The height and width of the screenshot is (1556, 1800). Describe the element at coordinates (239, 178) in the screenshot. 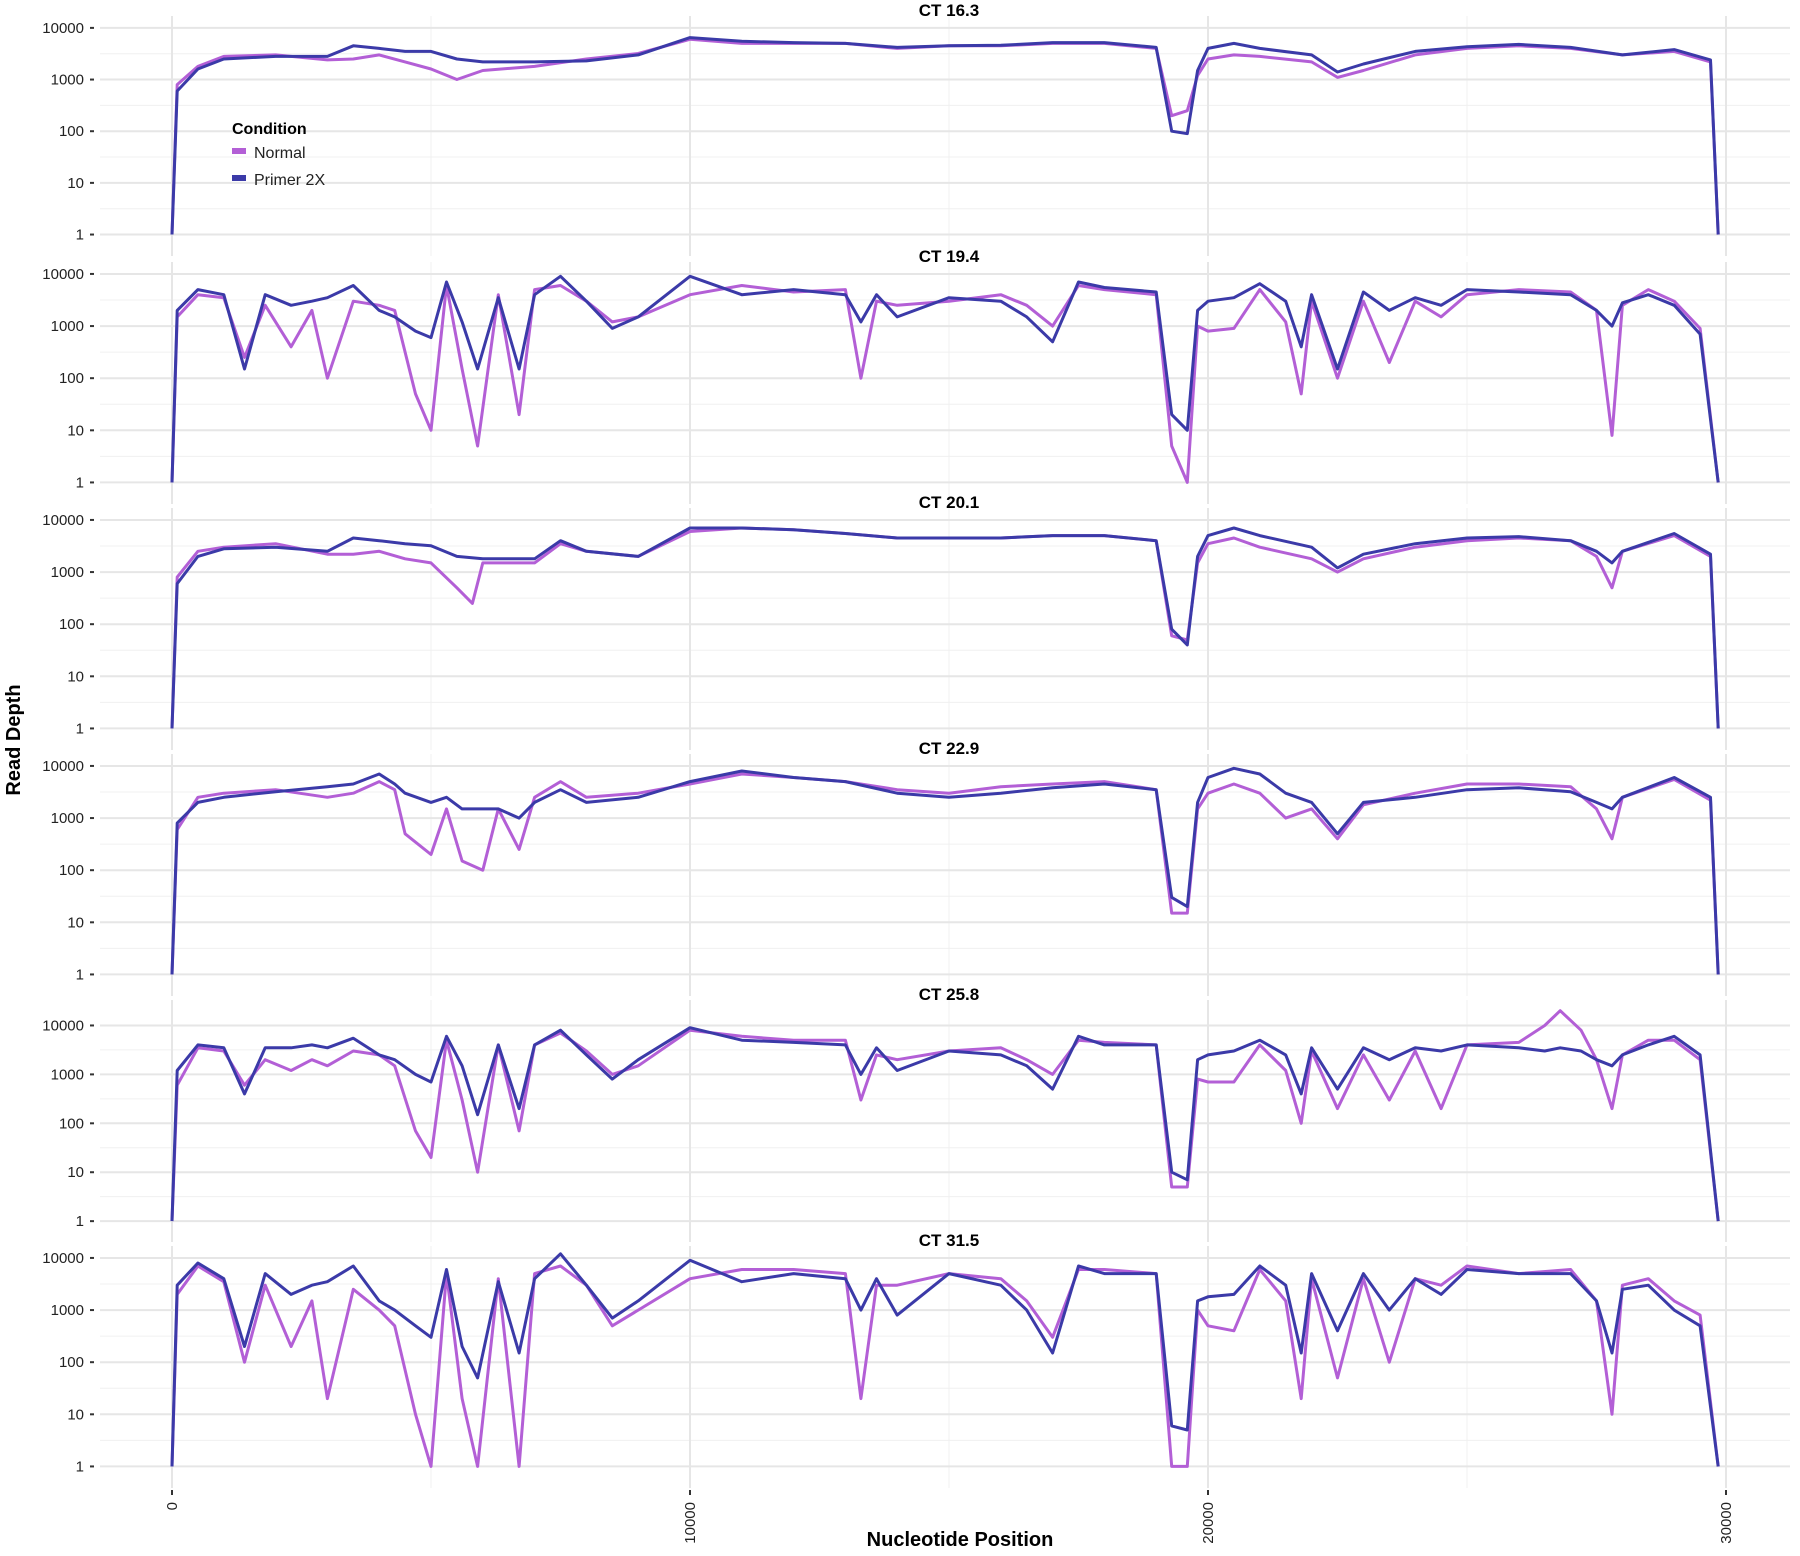

I see `legend-swatch-primer-2x` at that location.